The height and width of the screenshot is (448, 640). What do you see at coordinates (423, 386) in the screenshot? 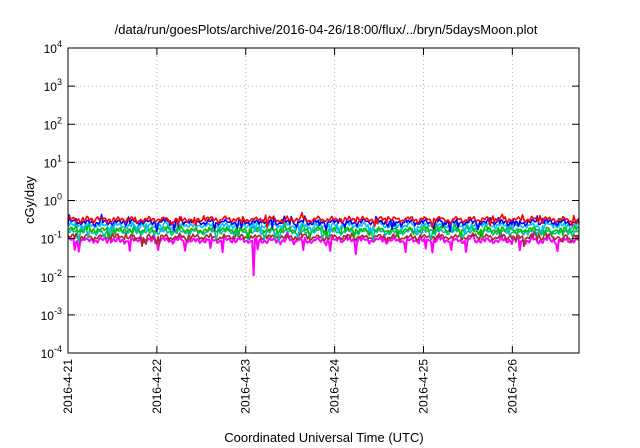
I see `x-tick-label: 2016-4-25` at bounding box center [423, 386].